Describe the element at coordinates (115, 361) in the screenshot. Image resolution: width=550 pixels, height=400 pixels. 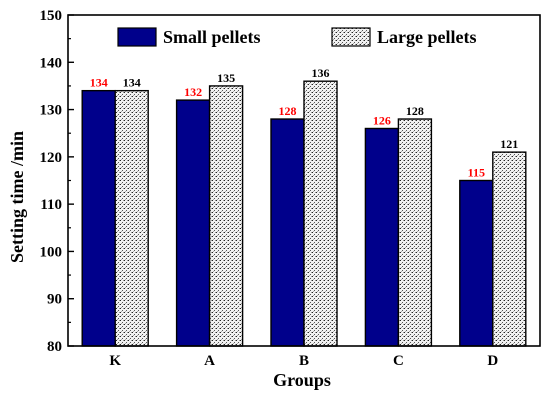
I see `x-tick-label-K: K` at that location.